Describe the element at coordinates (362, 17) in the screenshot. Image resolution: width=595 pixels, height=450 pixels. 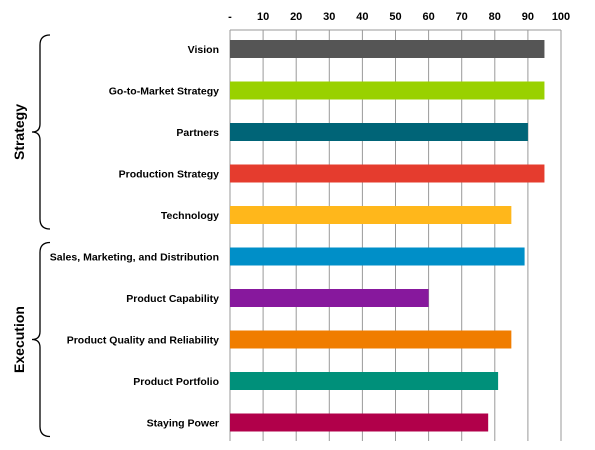
I see `x-tick-label: 40` at that location.